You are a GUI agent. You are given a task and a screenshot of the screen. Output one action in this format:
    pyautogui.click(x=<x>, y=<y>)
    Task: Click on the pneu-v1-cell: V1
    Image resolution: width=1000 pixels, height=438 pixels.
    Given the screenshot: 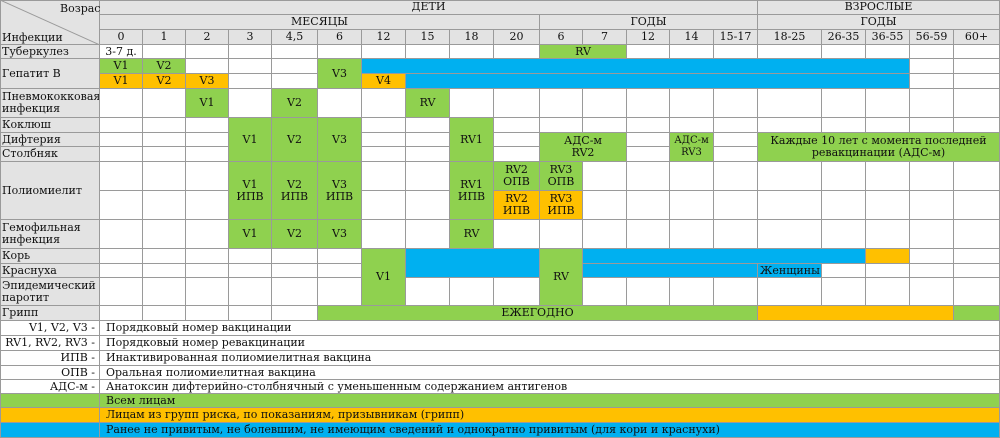 What is the action you would take?
    pyautogui.click(x=207, y=103)
    